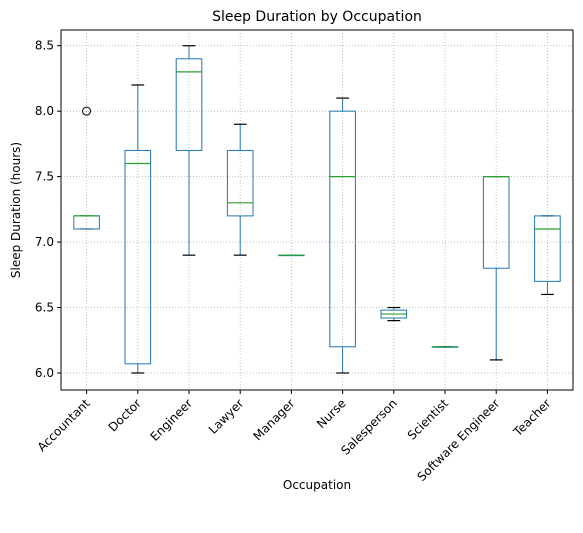 Image resolution: width=583 pixels, height=533 pixels. Describe the element at coordinates (44, 111) in the screenshot. I see `y-tick-label: 8.0` at that location.